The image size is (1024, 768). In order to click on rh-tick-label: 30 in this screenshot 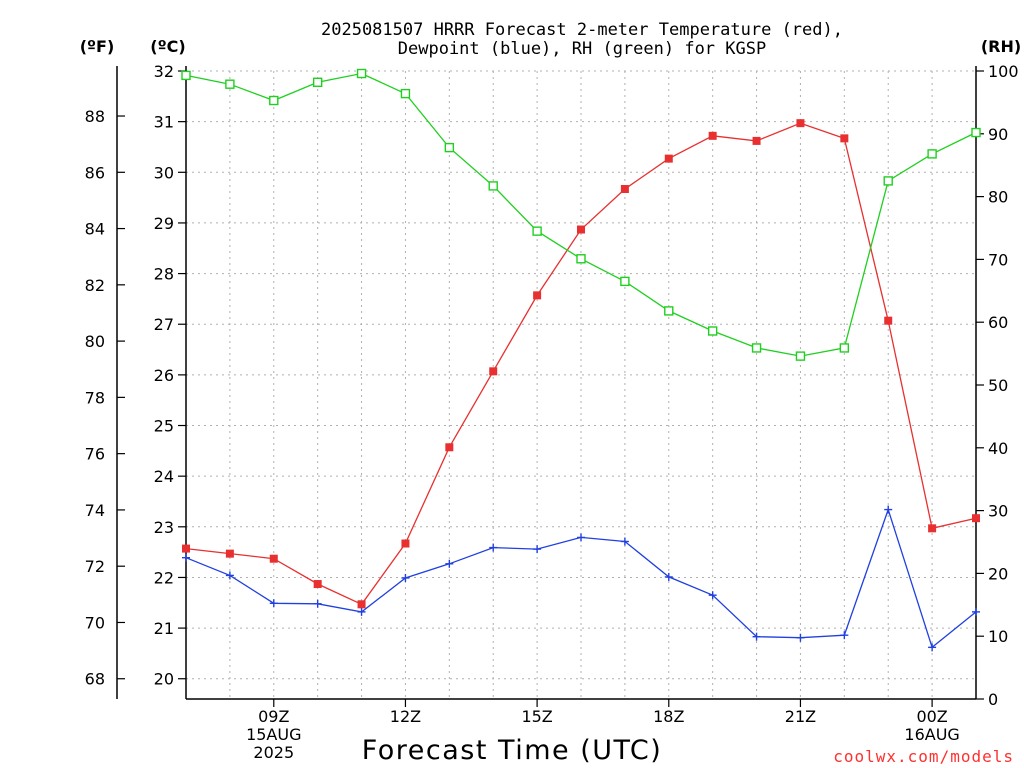, I will do `click(998, 511)`.